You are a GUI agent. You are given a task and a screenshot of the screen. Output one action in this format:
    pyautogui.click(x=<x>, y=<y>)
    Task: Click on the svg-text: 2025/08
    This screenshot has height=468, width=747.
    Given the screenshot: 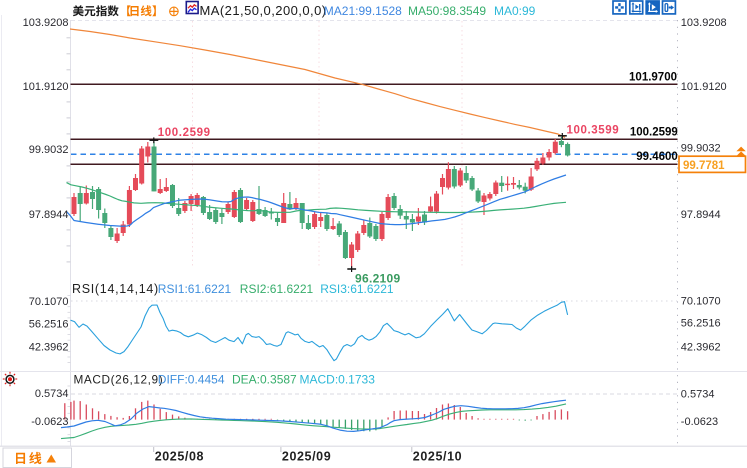 What is the action you would take?
    pyautogui.click(x=179, y=457)
    